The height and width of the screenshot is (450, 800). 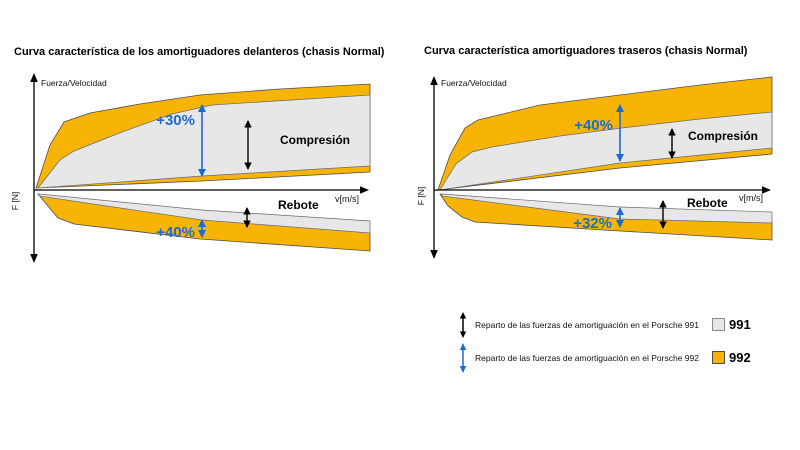 What do you see at coordinates (34, 258) in the screenshot?
I see `front-y-axis-down-arrow-icon` at bounding box center [34, 258].